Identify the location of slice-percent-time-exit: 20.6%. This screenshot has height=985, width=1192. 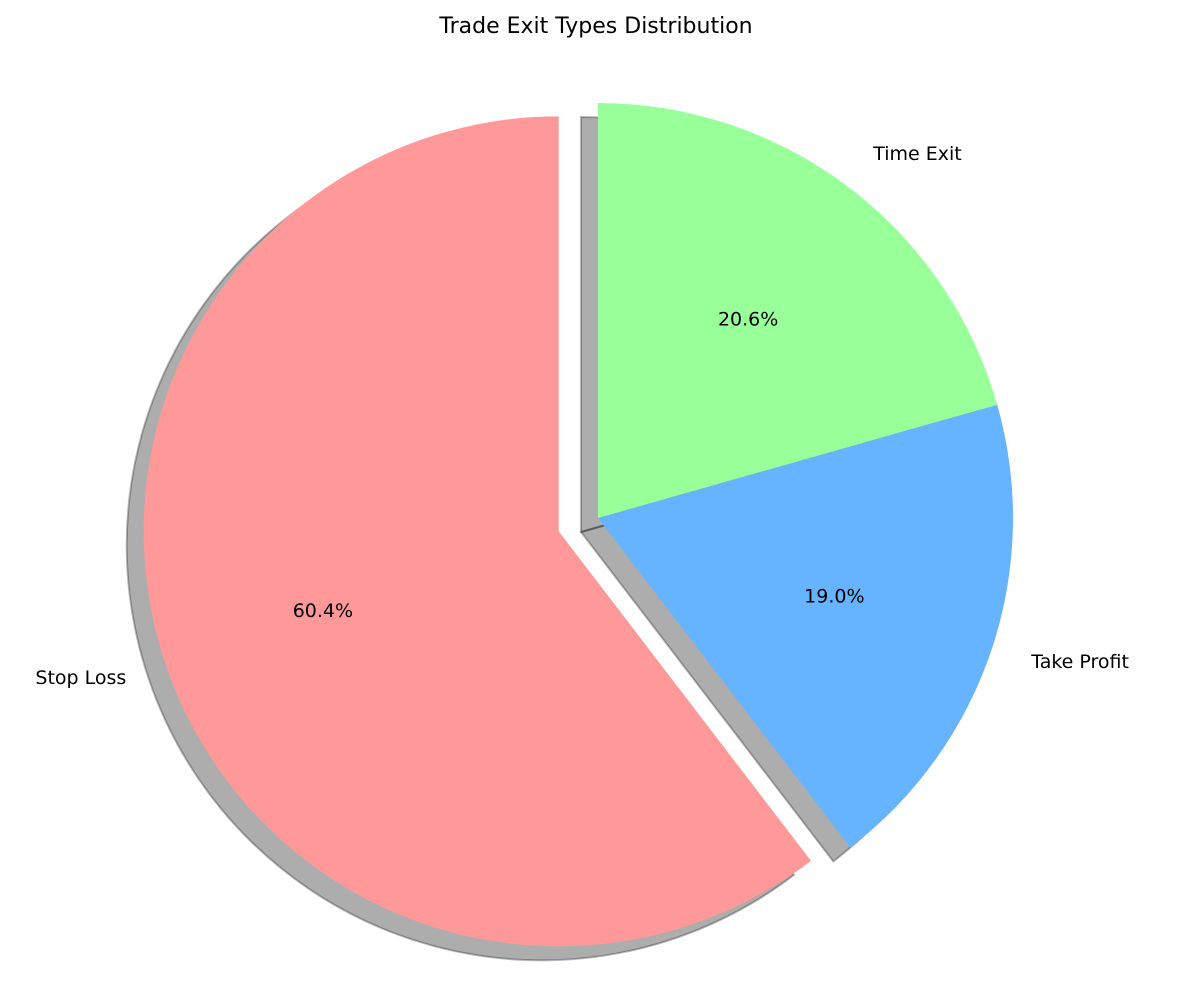
(748, 319).